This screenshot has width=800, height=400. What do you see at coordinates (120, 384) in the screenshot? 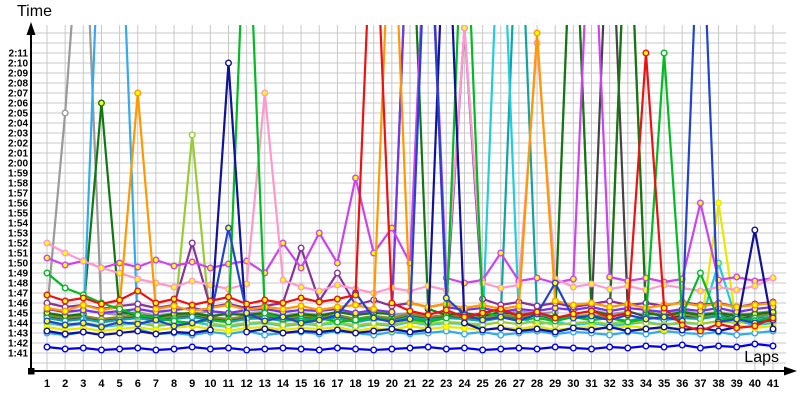
I see `x-tick-label: 5` at bounding box center [120, 384].